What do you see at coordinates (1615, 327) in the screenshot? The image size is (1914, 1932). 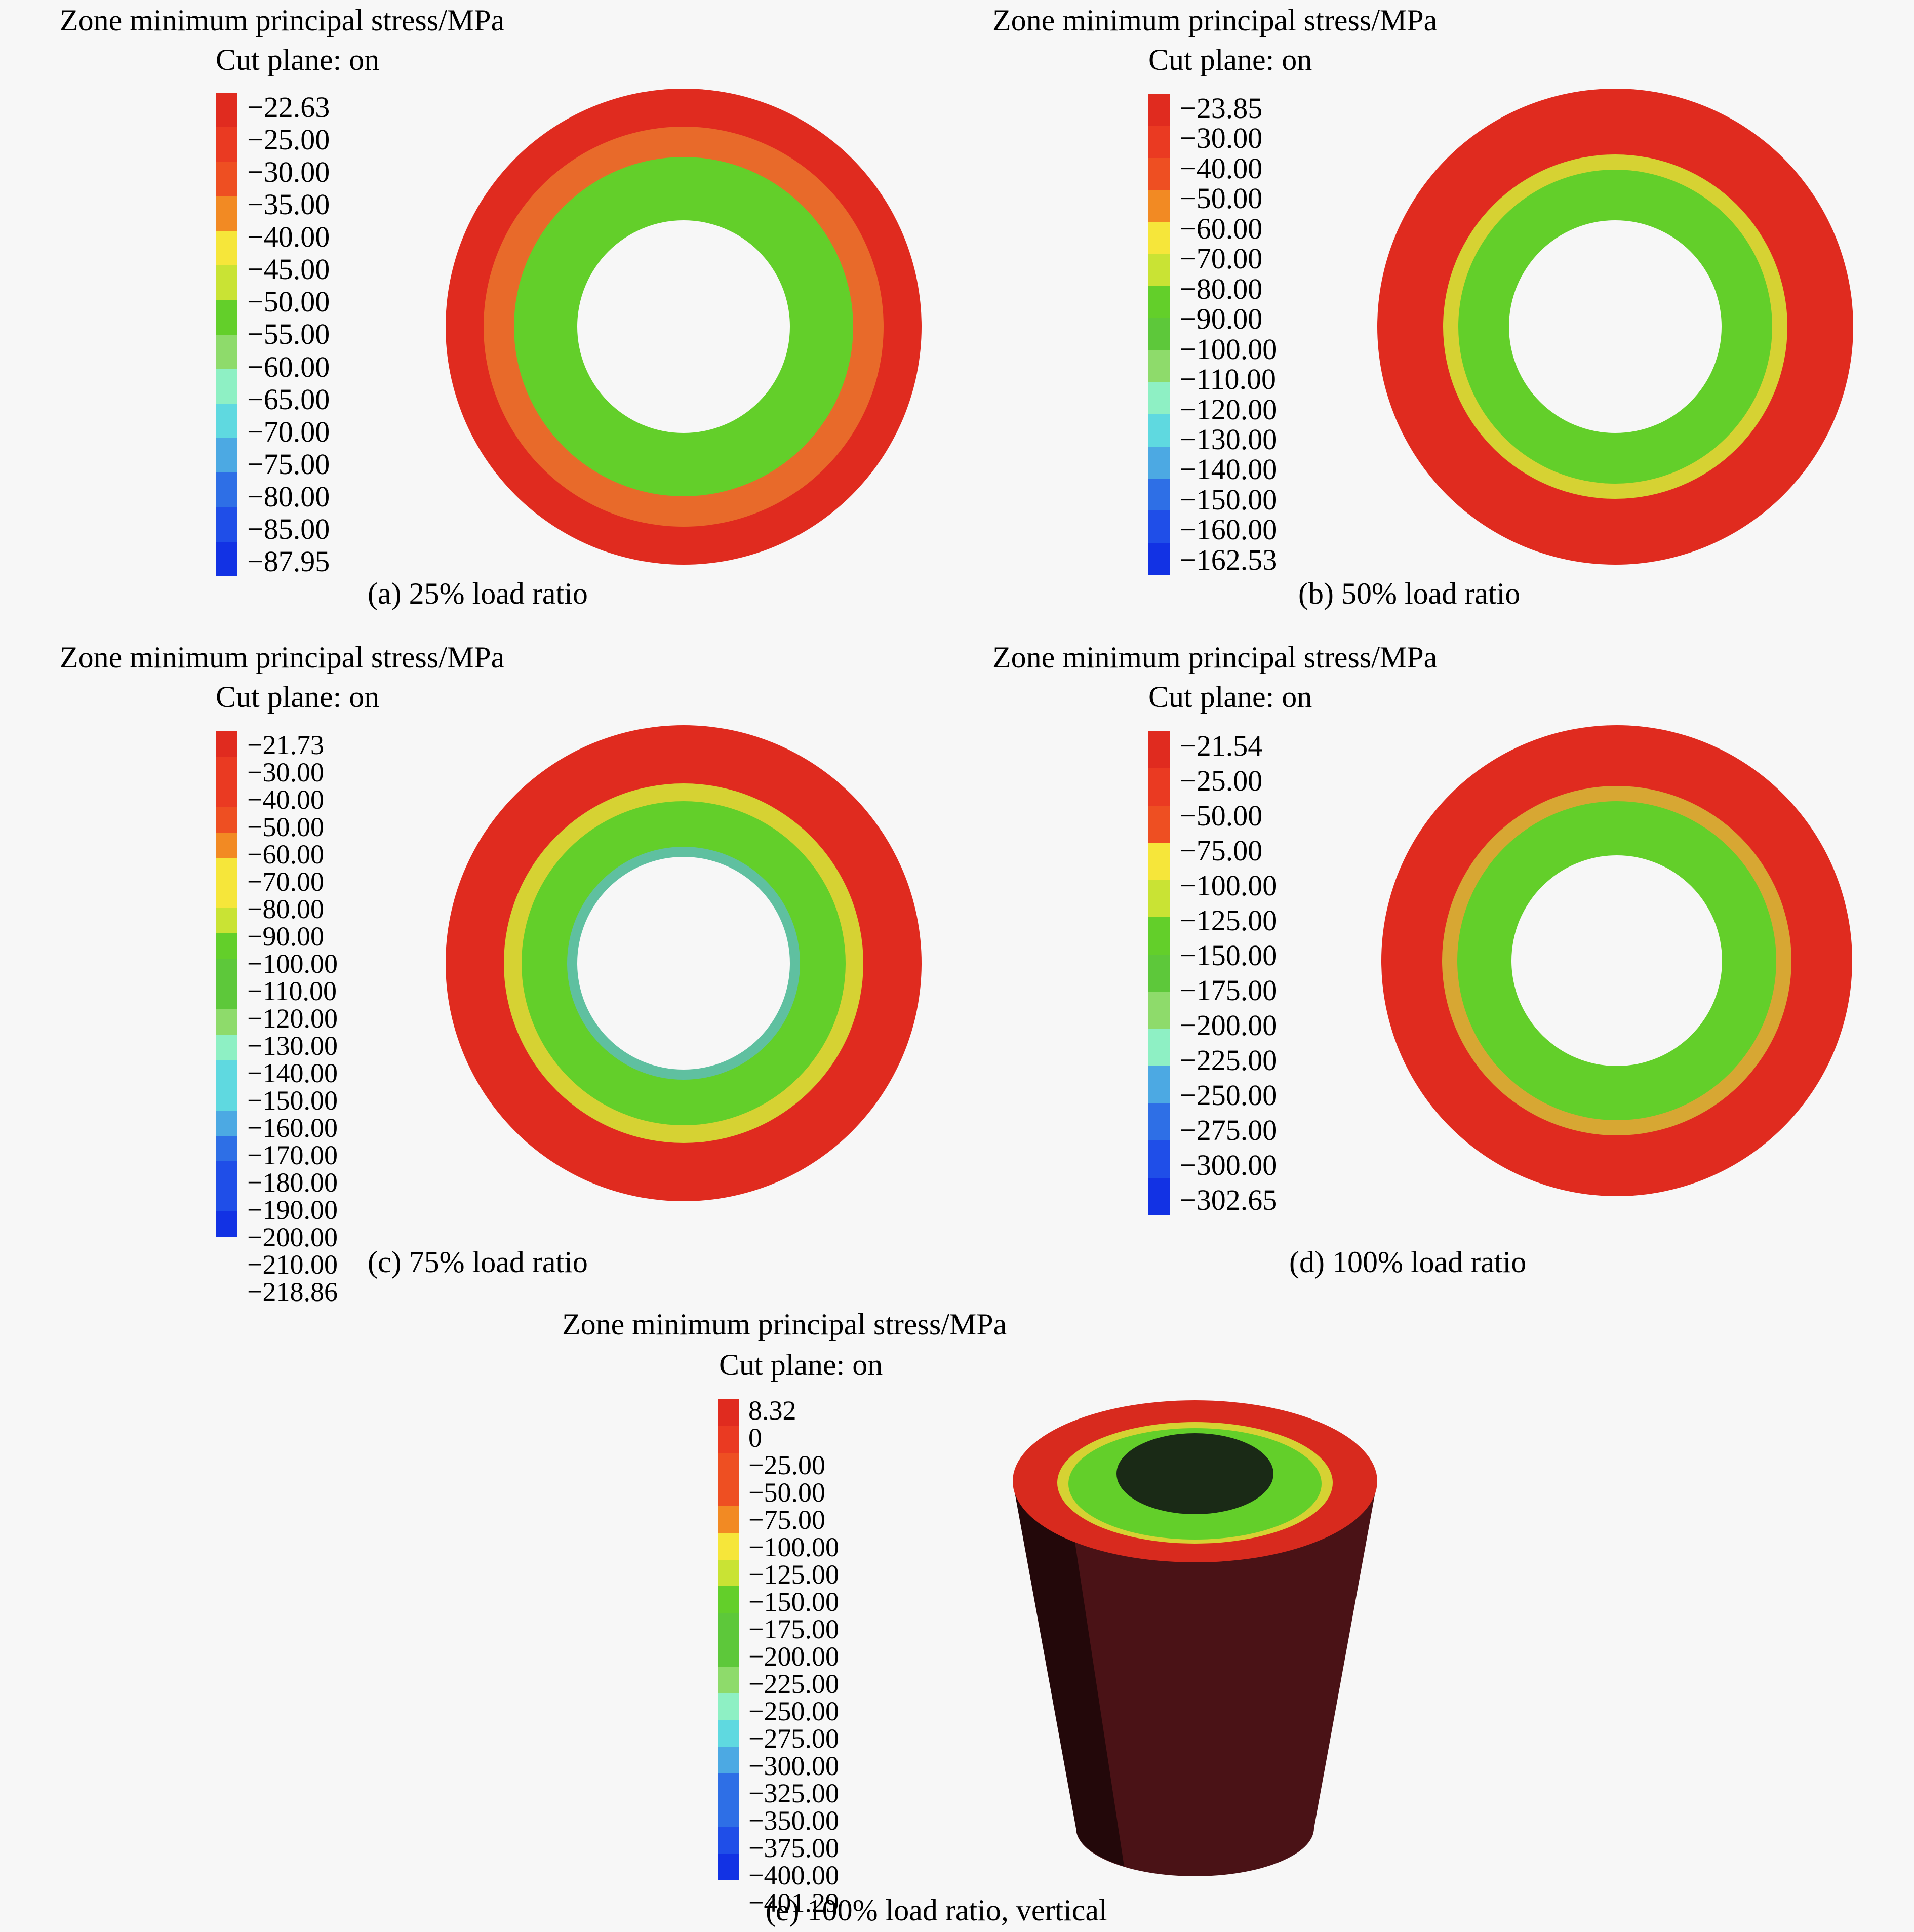 I see `panel-b-ring-diagram` at bounding box center [1615, 327].